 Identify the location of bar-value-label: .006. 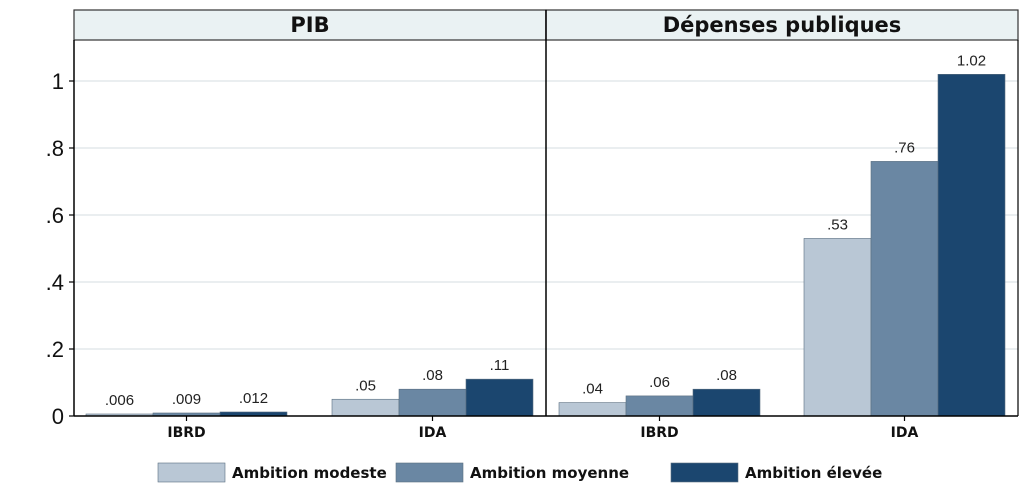
(119, 400).